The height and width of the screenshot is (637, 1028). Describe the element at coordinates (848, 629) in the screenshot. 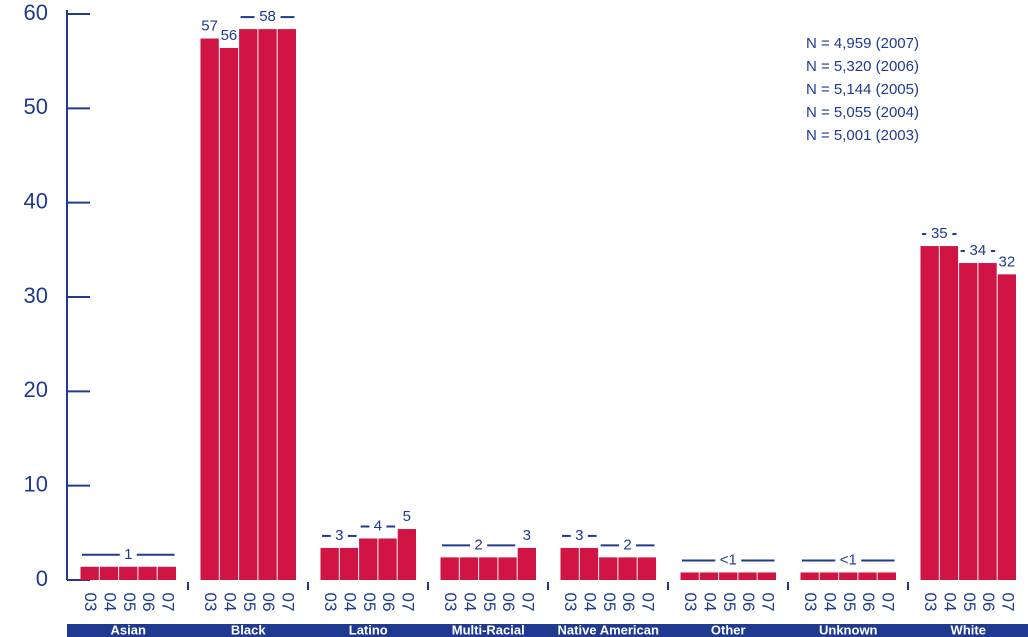

I see `category-label: Unknown` at that location.